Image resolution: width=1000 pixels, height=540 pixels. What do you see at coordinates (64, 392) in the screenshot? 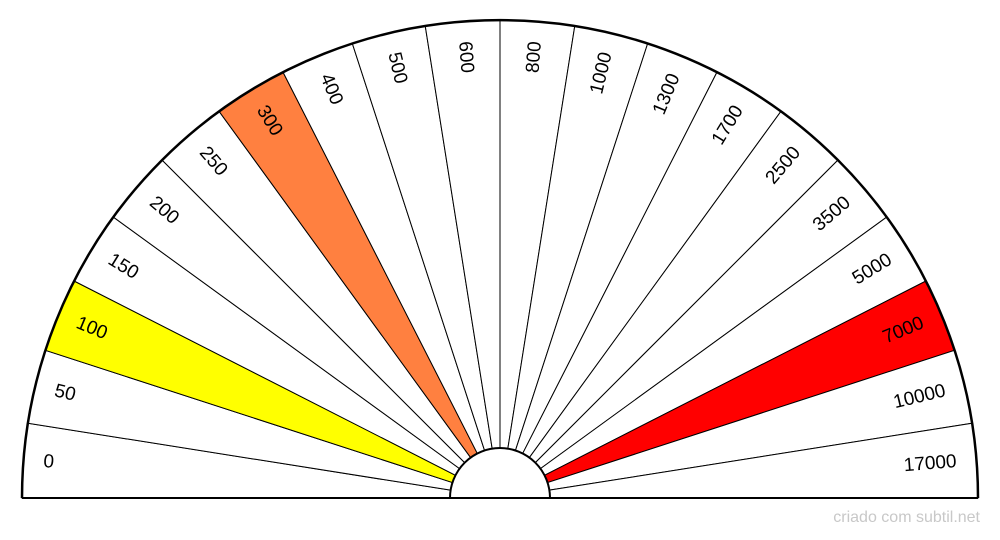
I see `dial-sector-label: 50` at bounding box center [64, 392].